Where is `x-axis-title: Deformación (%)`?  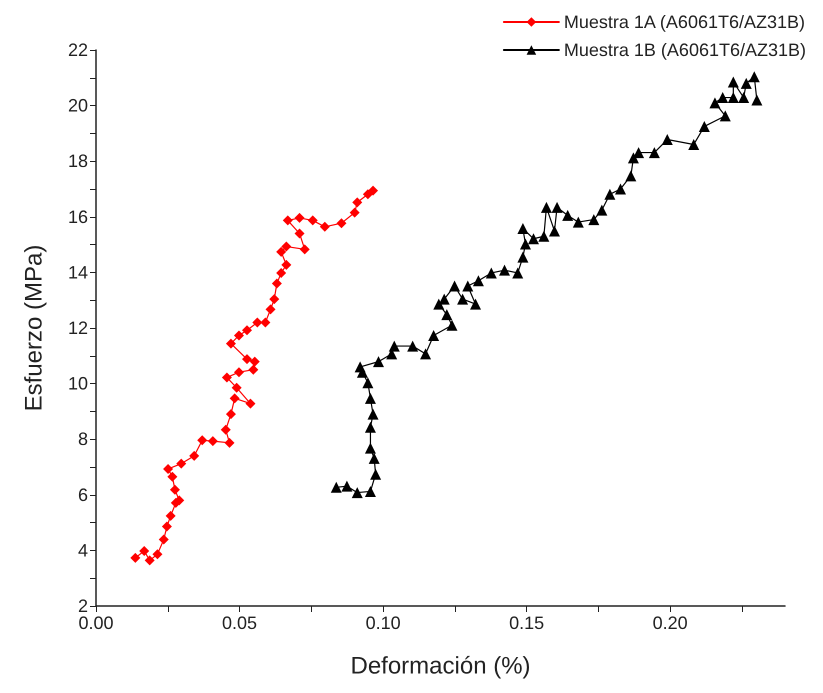 x-axis-title: Deformación (%) is located at coordinates (440, 666).